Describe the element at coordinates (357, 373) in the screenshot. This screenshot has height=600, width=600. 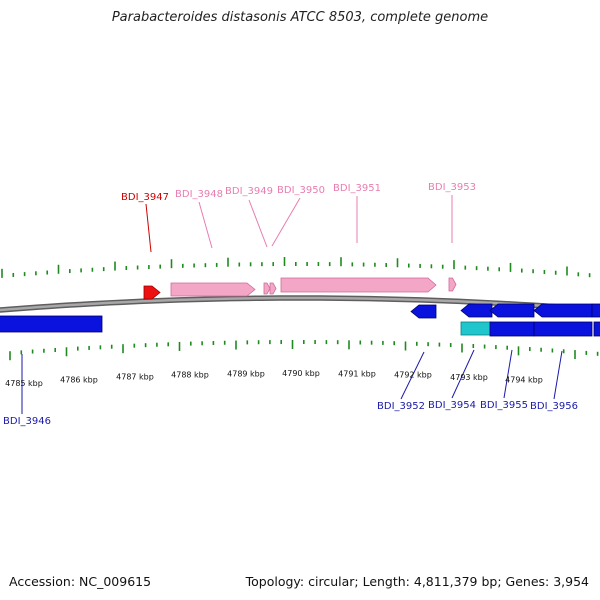
I see `kbp-label: 4791 kbp` at that location.